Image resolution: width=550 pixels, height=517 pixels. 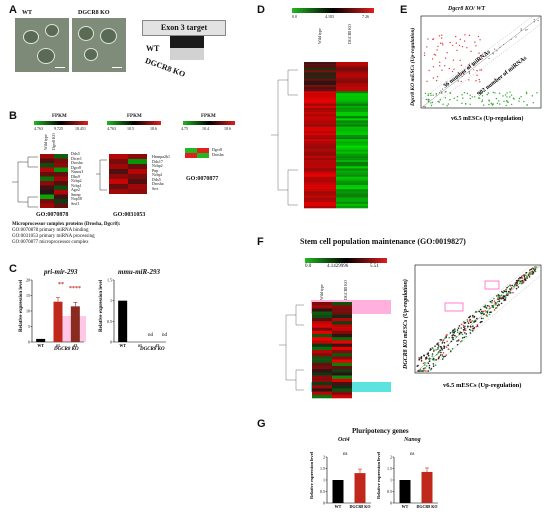 What do you see at coordinates (130, 128) in the screenshot?
I see `fpkm2-scale-mid: 10.5` at bounding box center [130, 128].